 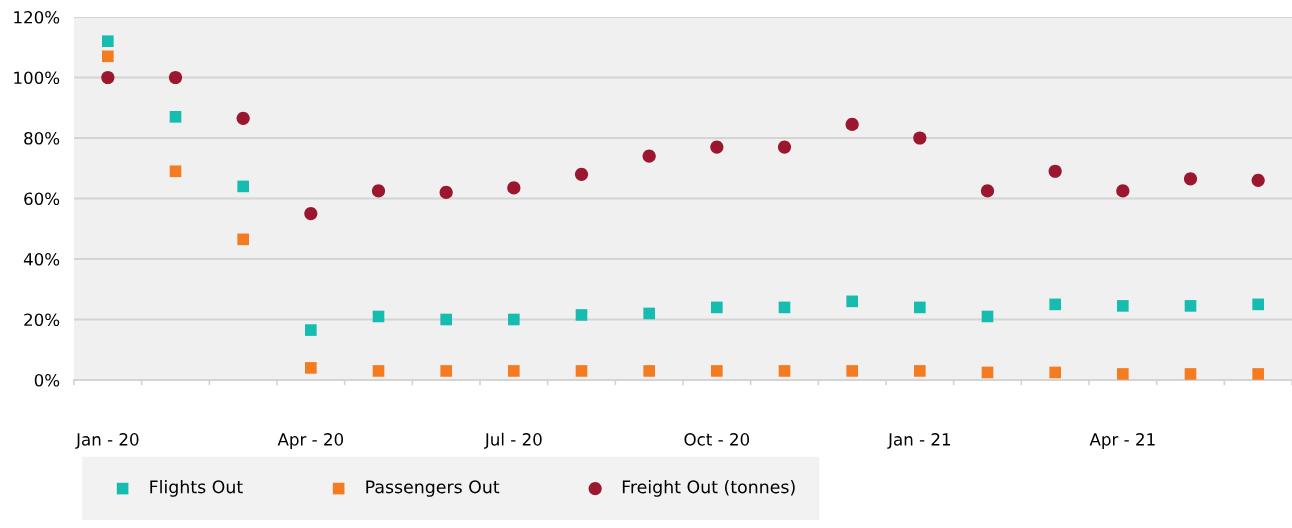 What do you see at coordinates (919, 441) in the screenshot?
I see `x-tick-label: Jan - 21` at bounding box center [919, 441].